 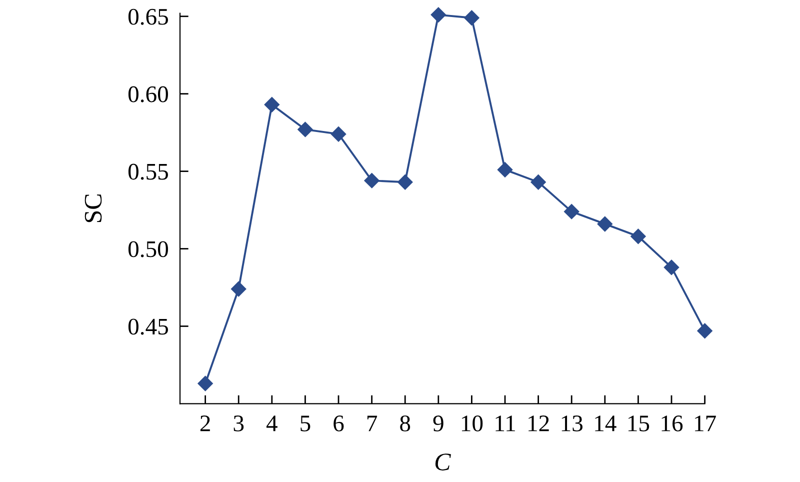 I want to click on x-axis-title: C, so click(x=443, y=462).